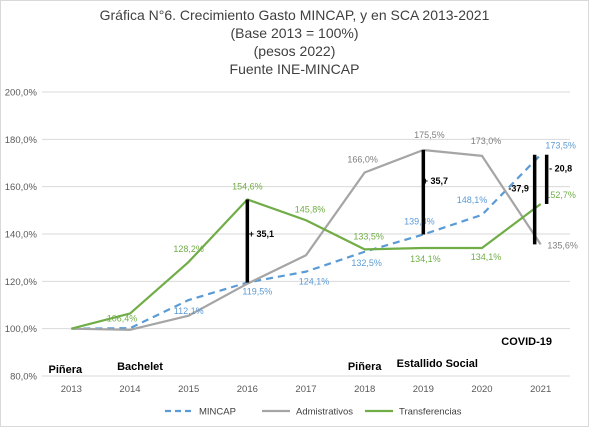 Image resolution: width=589 pixels, height=427 pixels. What do you see at coordinates (437, 364) in the screenshot?
I see `annotation: Estallido Social` at bounding box center [437, 364].